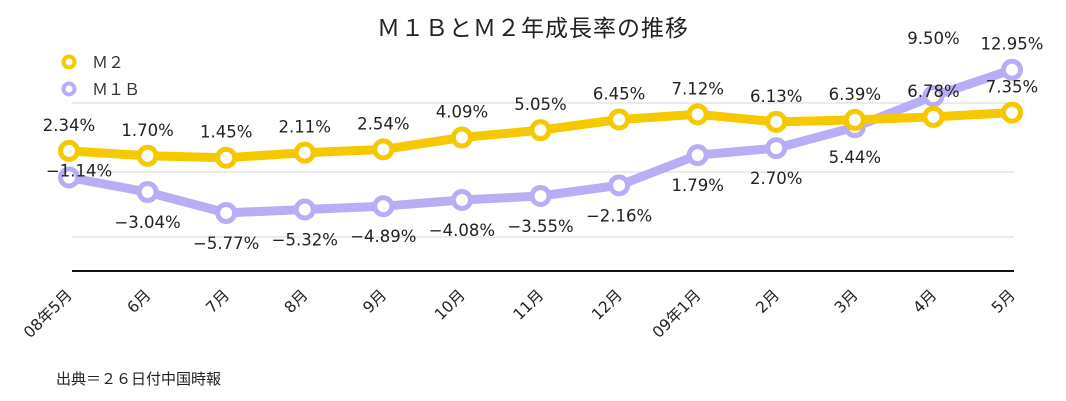  Describe the element at coordinates (69, 125) in the screenshot. I see `data-label-m2: 2.34%` at that location.